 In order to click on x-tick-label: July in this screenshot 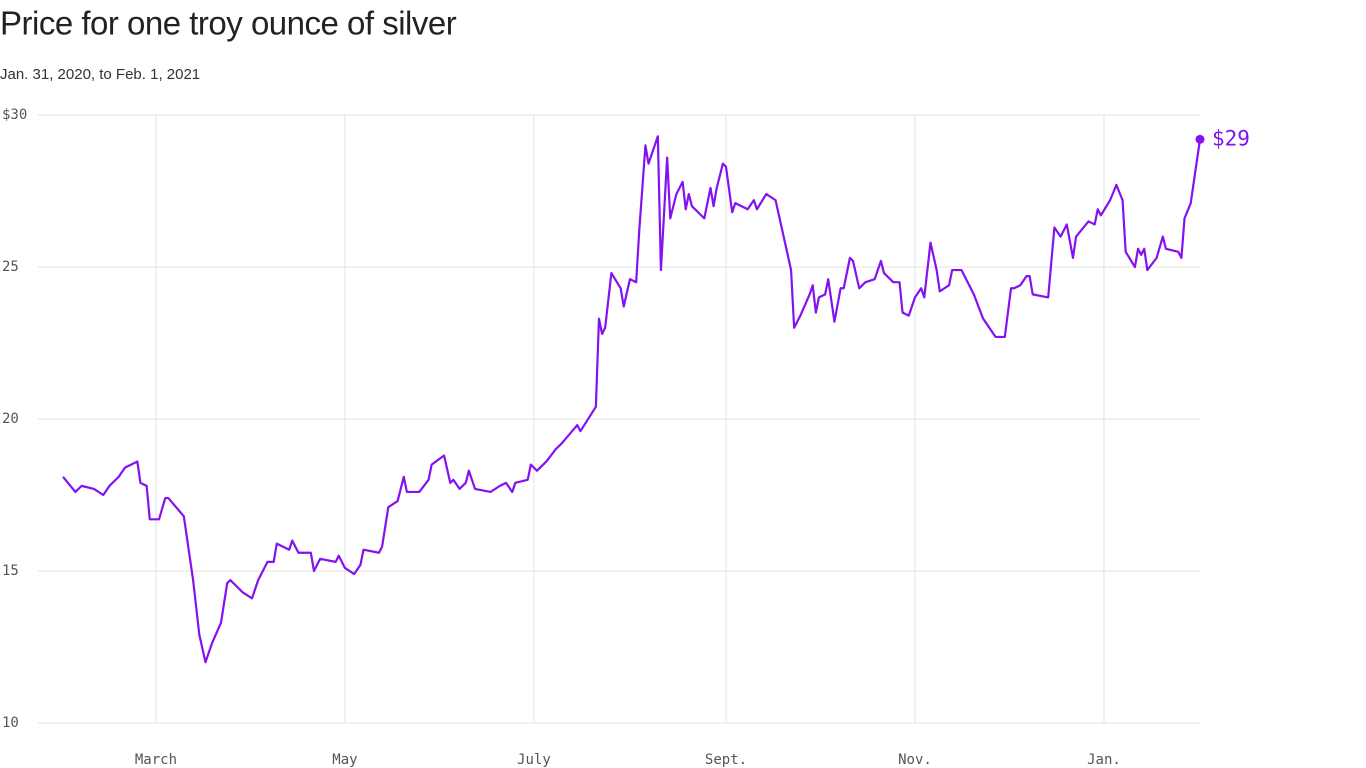, I will do `click(534, 760)`.